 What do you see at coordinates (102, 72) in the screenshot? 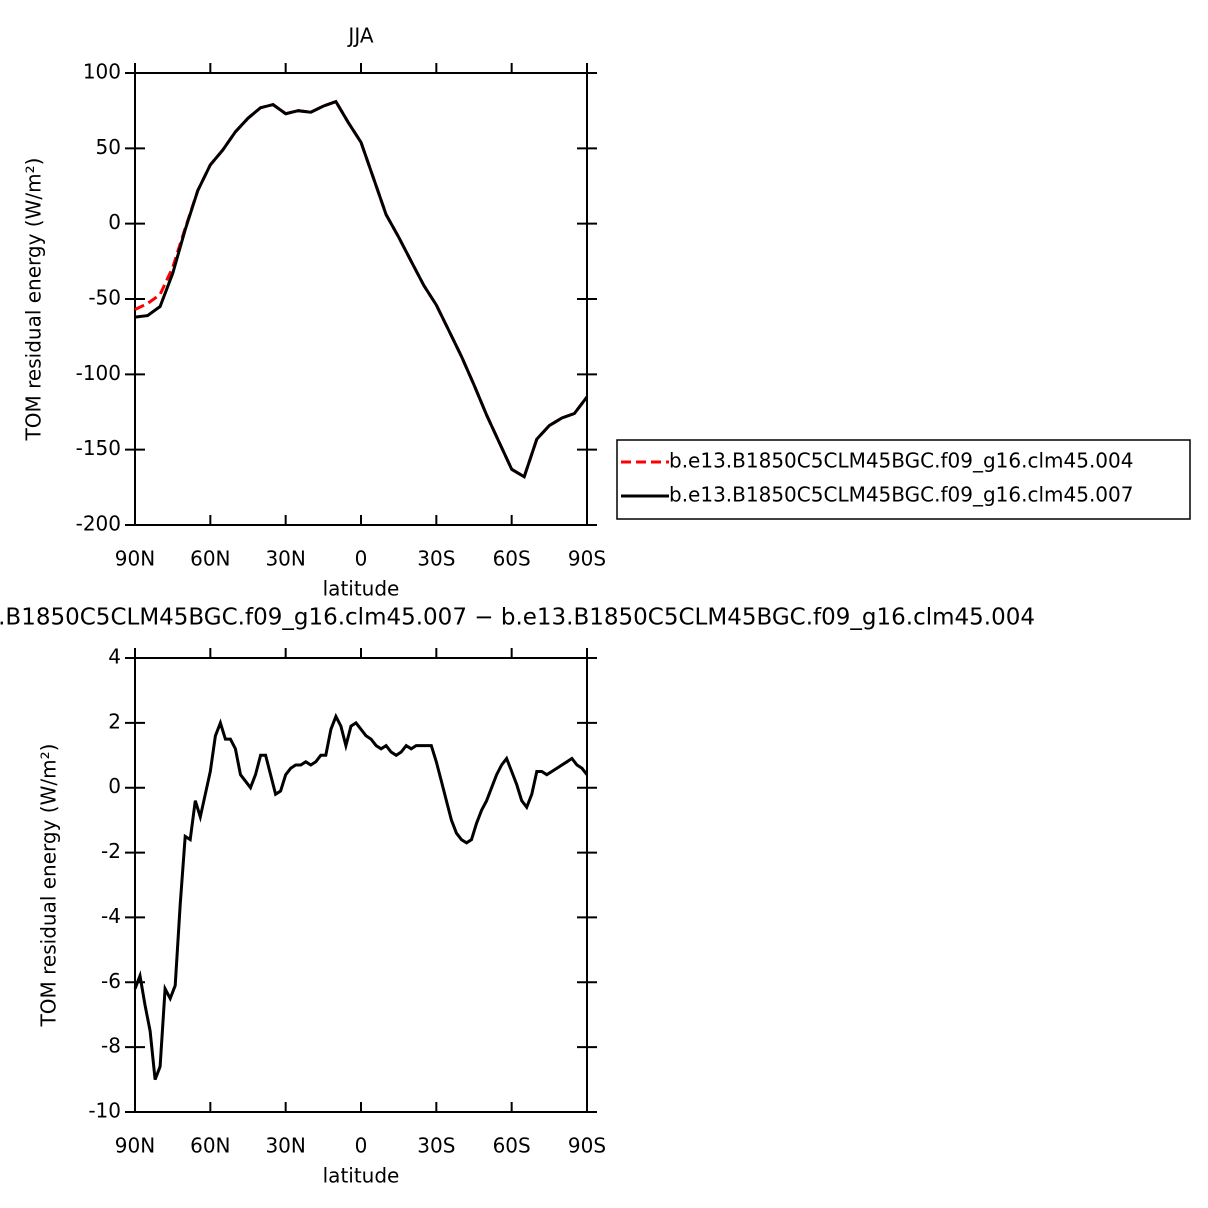
I see `y-tick-label: 100` at bounding box center [102, 72].